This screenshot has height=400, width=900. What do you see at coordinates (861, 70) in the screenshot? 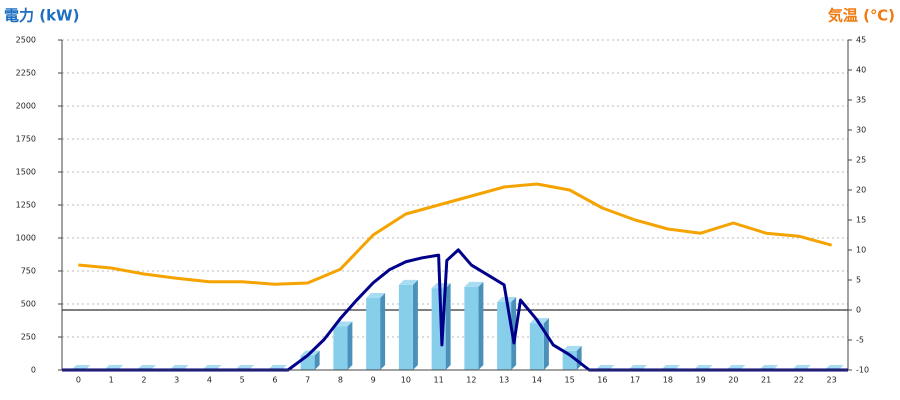
I see `y2-tick-label: 40` at bounding box center [861, 70].